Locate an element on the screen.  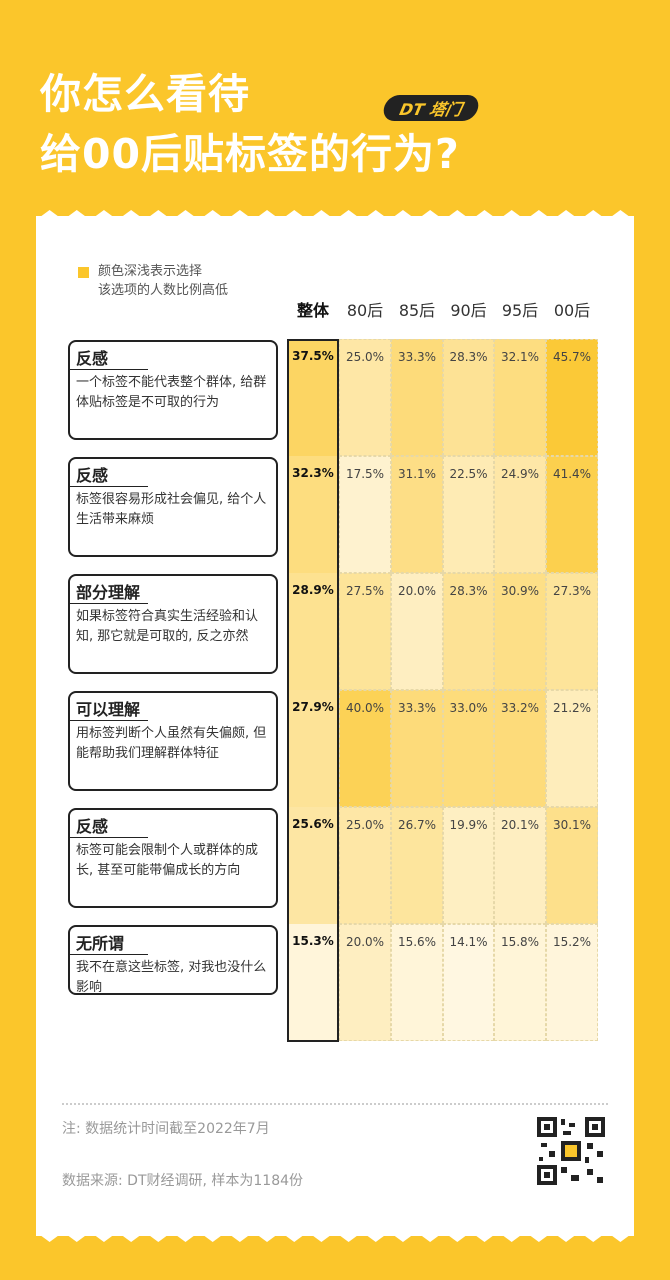
heatmap-cell: 33.0% is located at coordinates (468, 748).